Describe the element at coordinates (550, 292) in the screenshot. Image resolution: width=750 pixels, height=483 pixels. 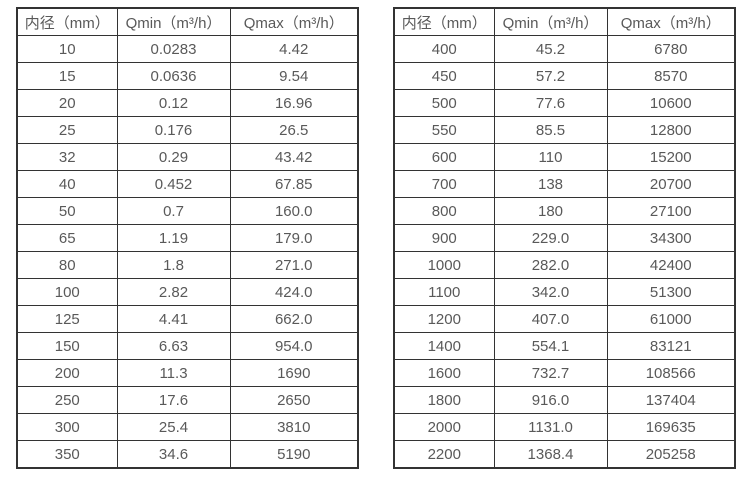
I see `cell: 342.0` at that location.